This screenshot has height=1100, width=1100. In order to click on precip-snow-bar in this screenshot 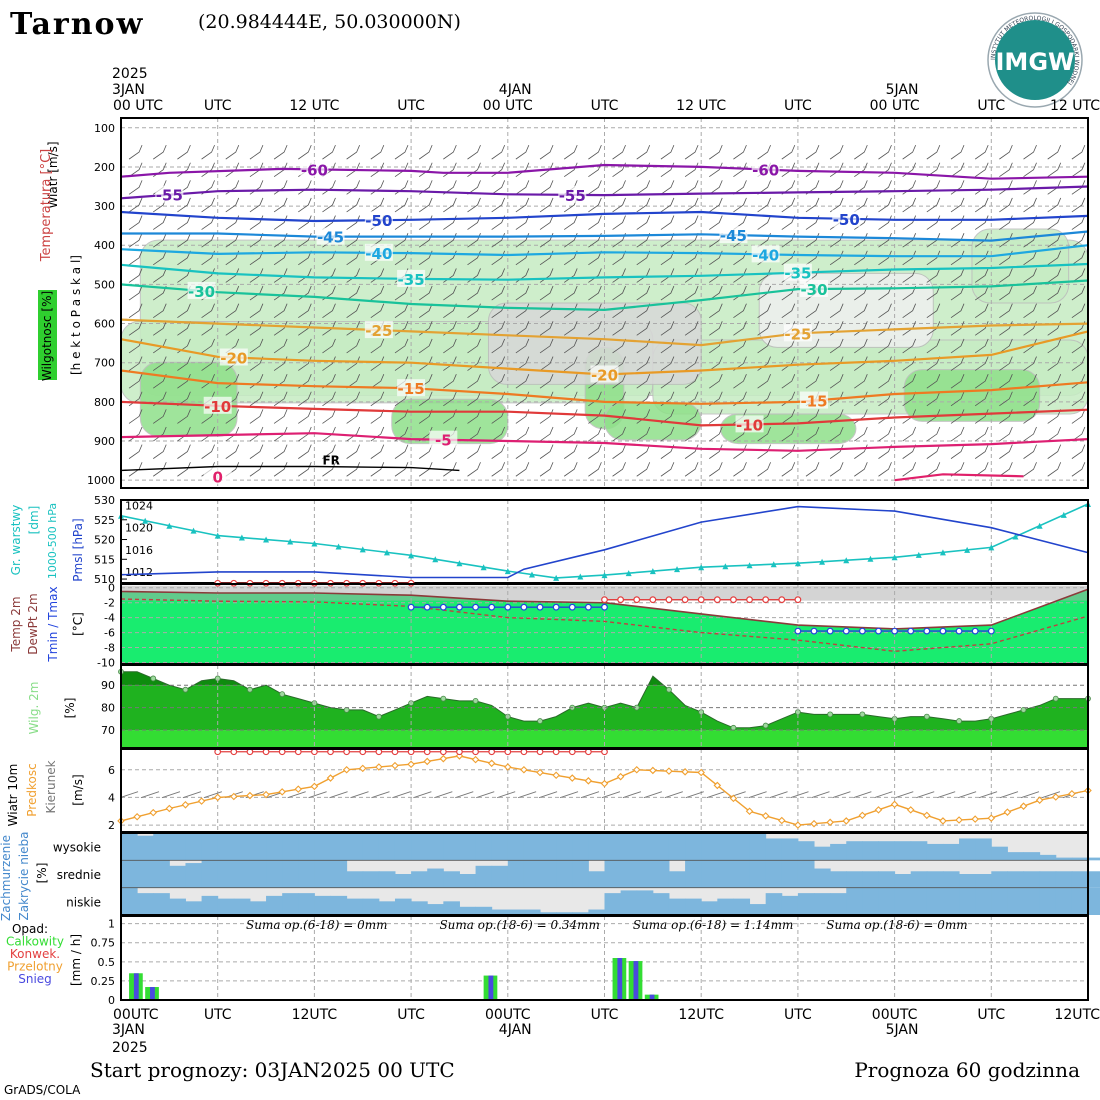, I will do `click(620, 979)`.